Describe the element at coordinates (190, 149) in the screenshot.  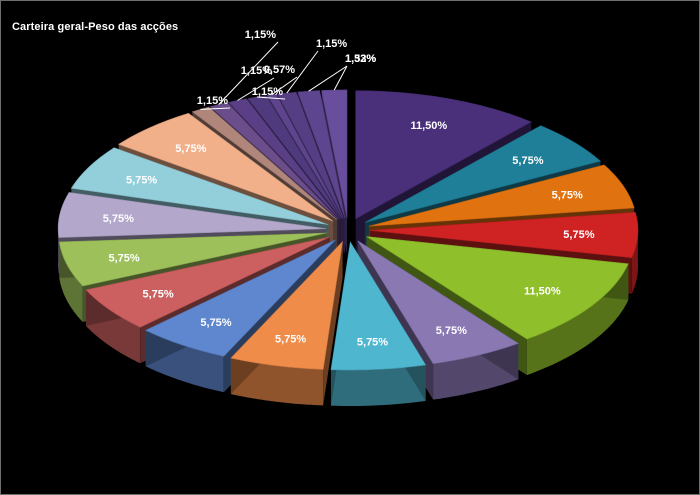
I see `slice-label-14: 5,75%` at that location.